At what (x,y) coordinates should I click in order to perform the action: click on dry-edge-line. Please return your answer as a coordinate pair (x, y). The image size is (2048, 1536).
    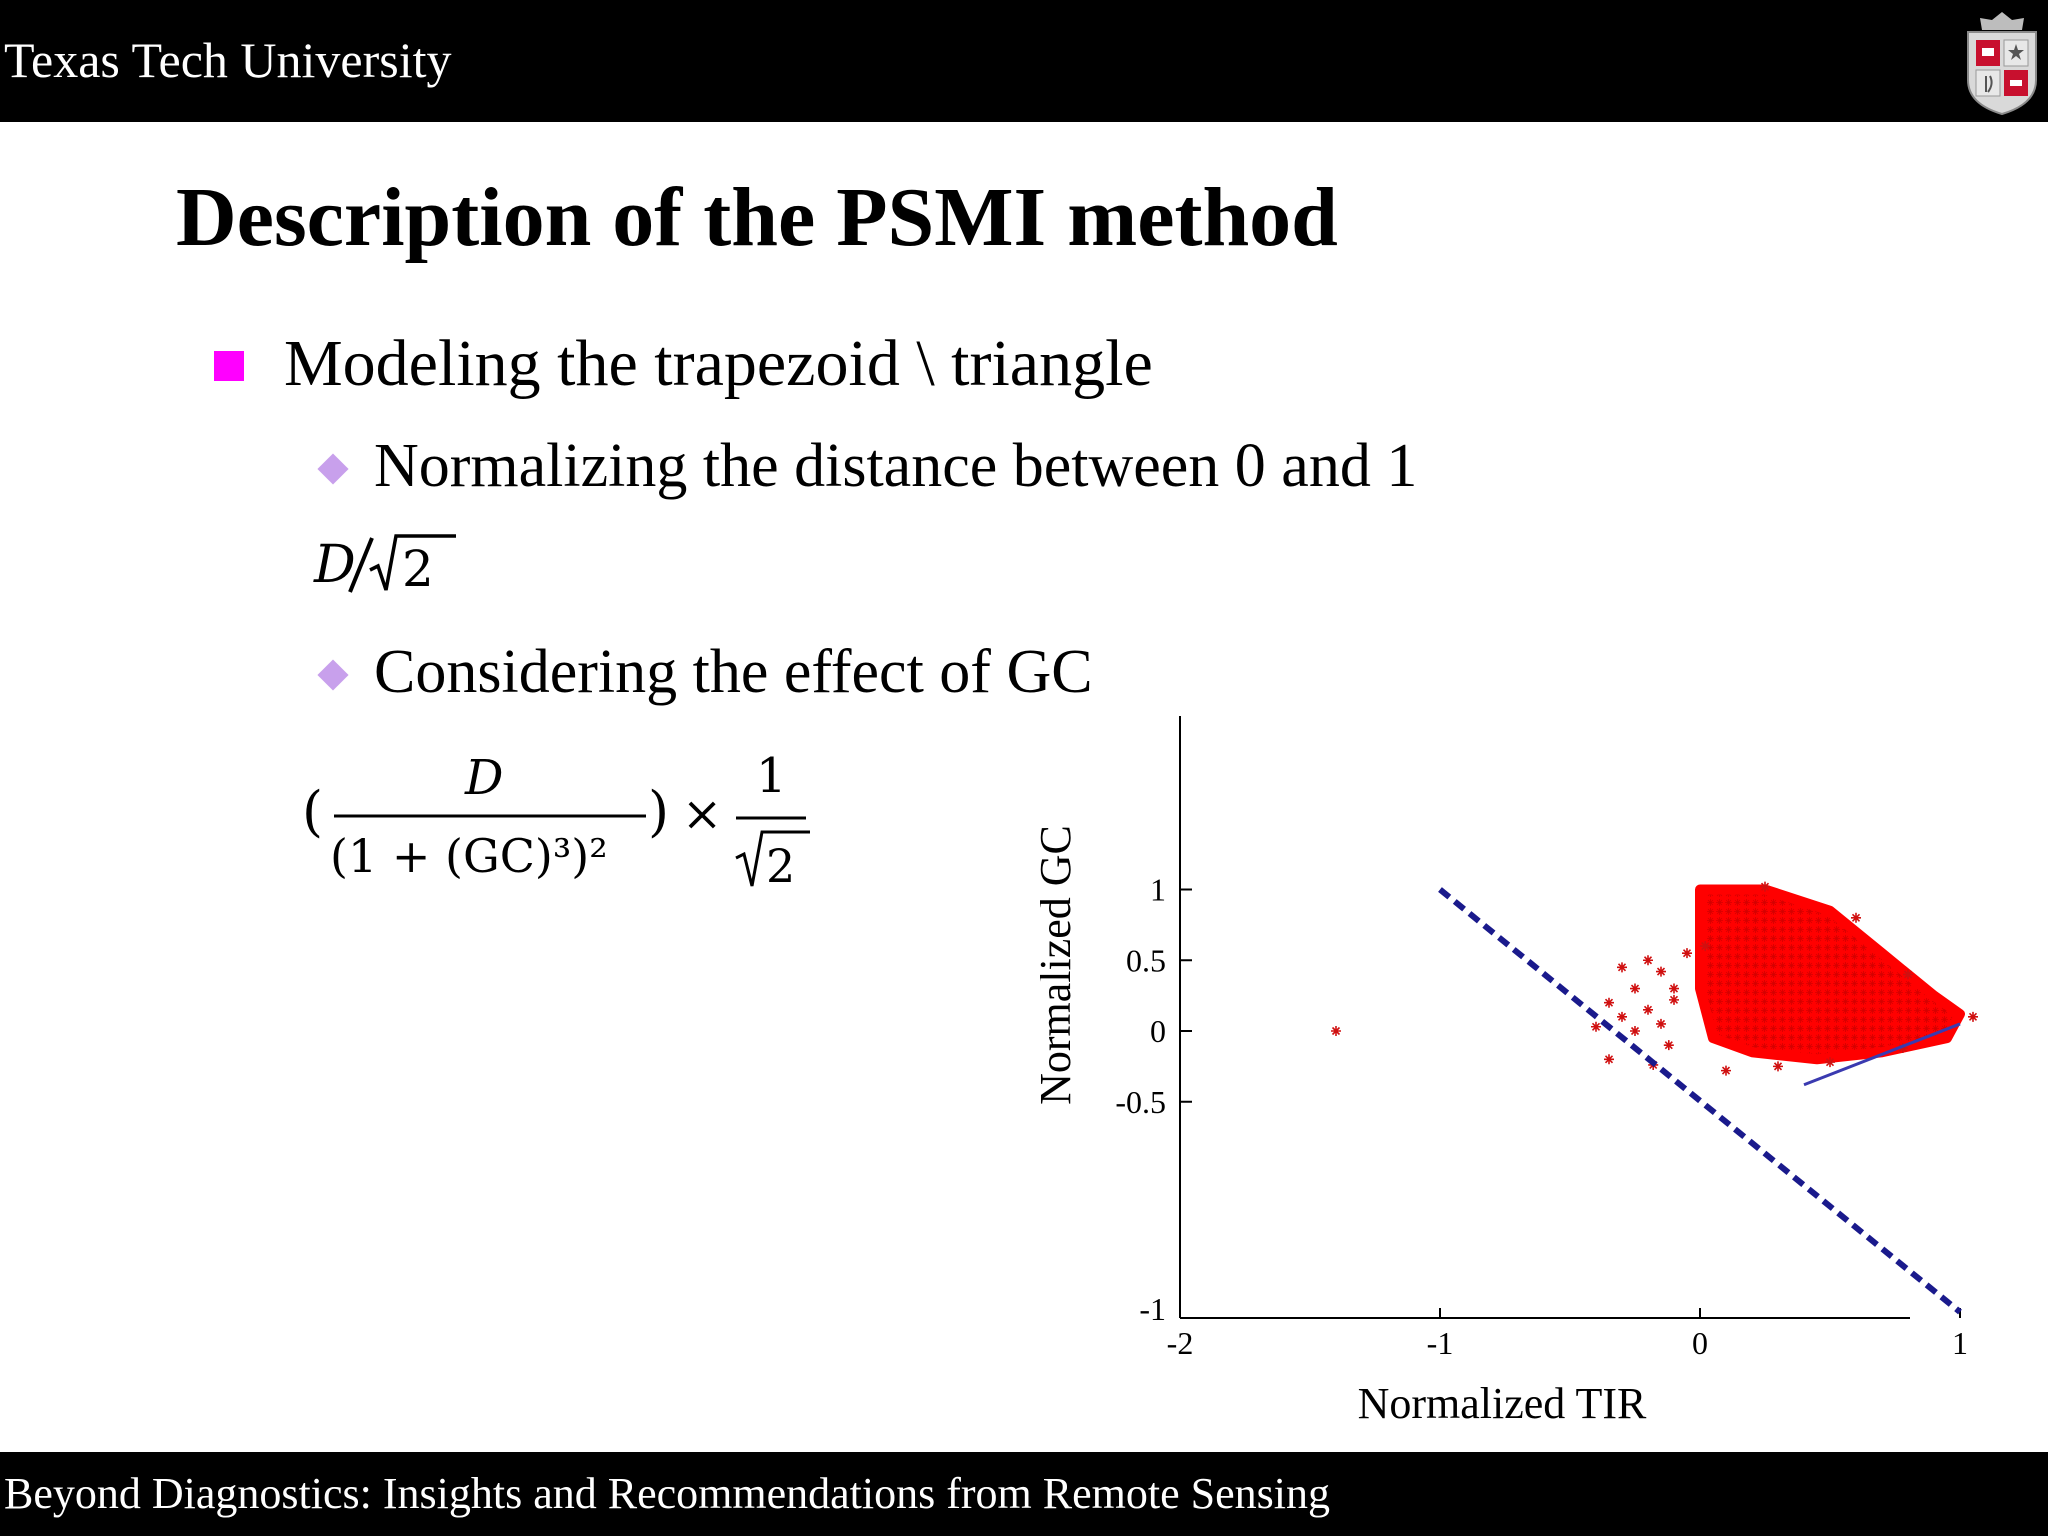
    Looking at the image, I should click on (1700, 1101).